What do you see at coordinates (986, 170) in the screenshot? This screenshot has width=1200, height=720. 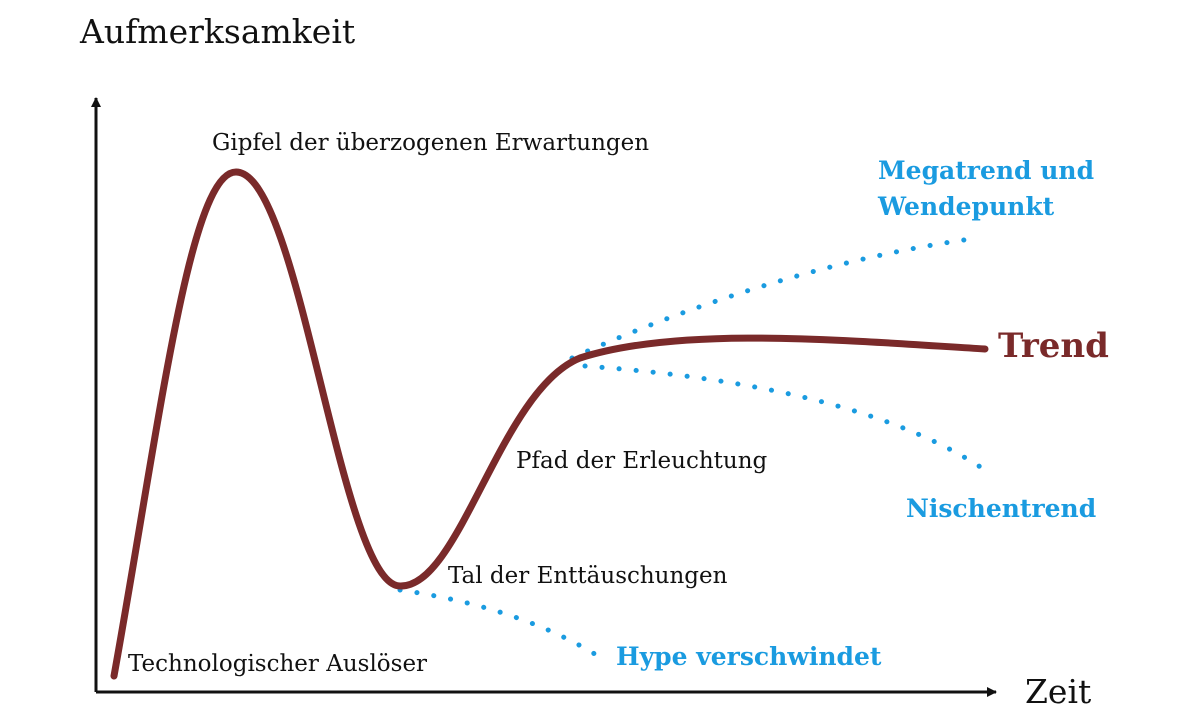 I see `megatrend-label-line1: Megatrend und` at bounding box center [986, 170].